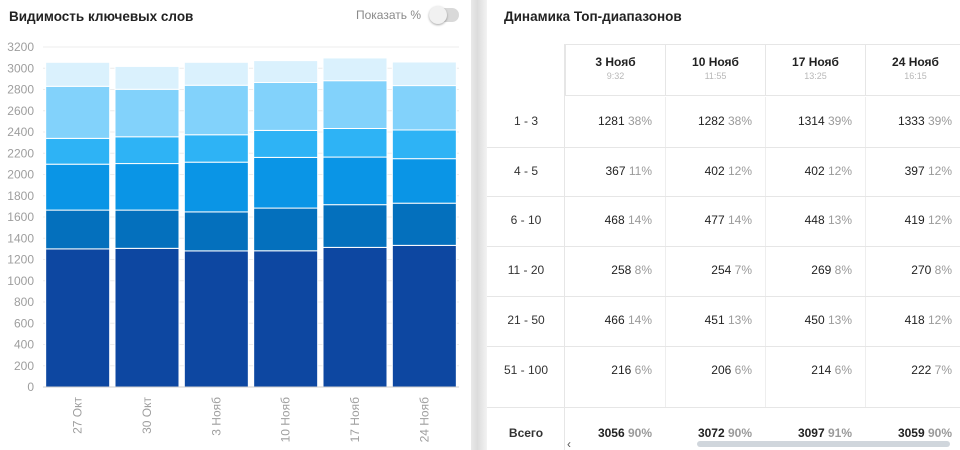 The image size is (960, 450). I want to click on table-cell: 468 14%, so click(615, 220).